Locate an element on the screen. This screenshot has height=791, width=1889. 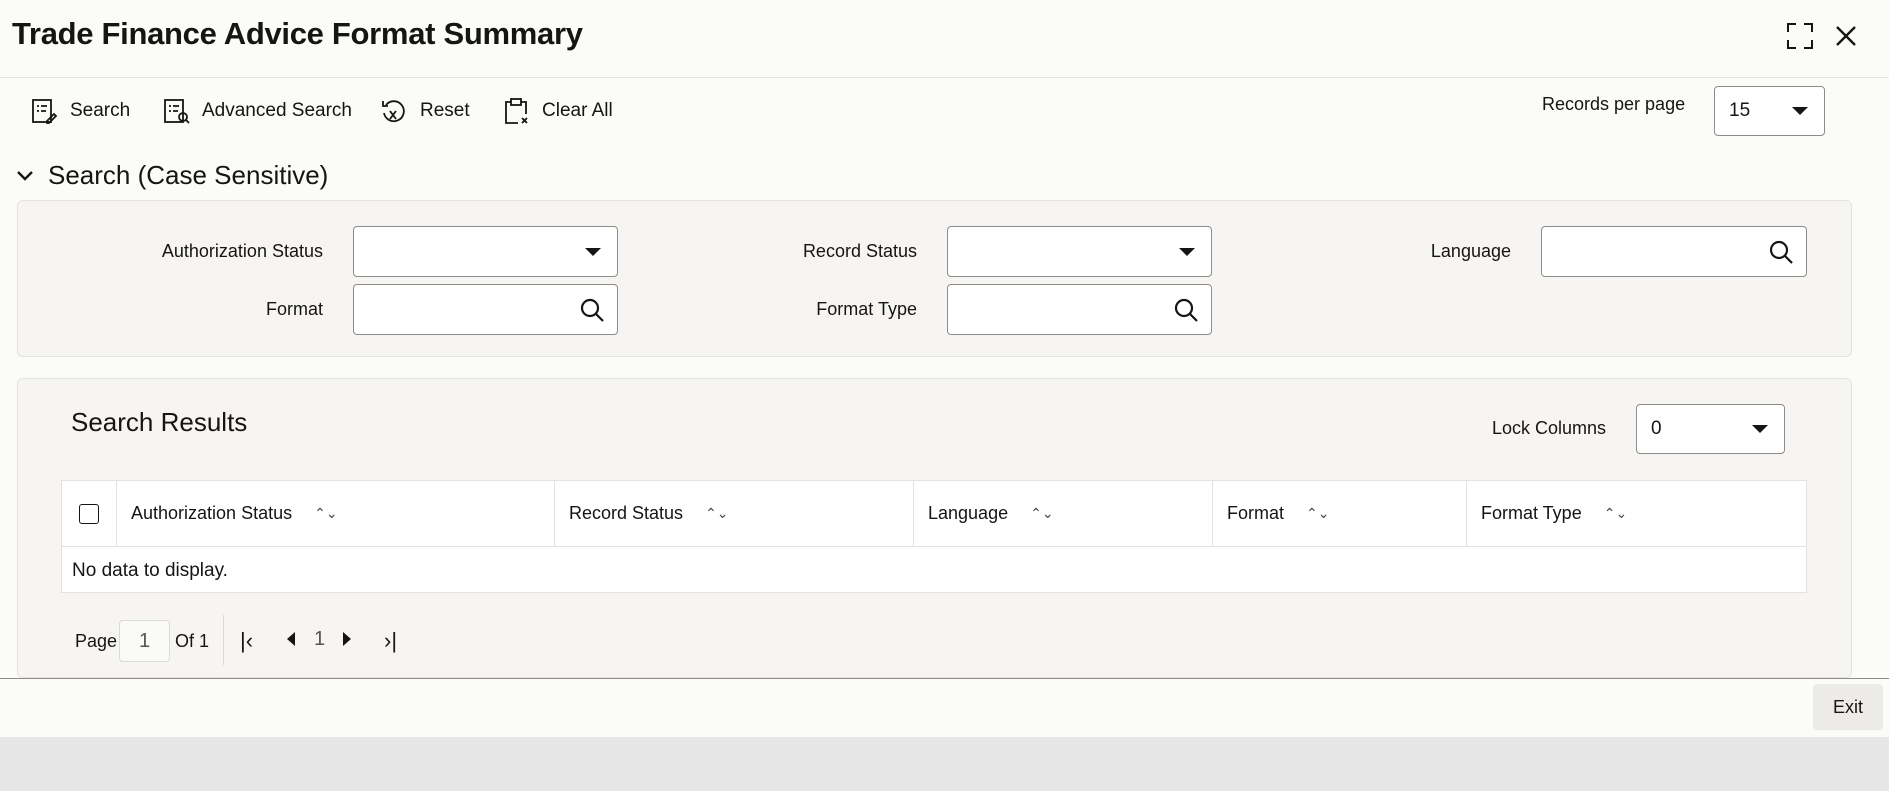
next-page-icon is located at coordinates (347, 639).